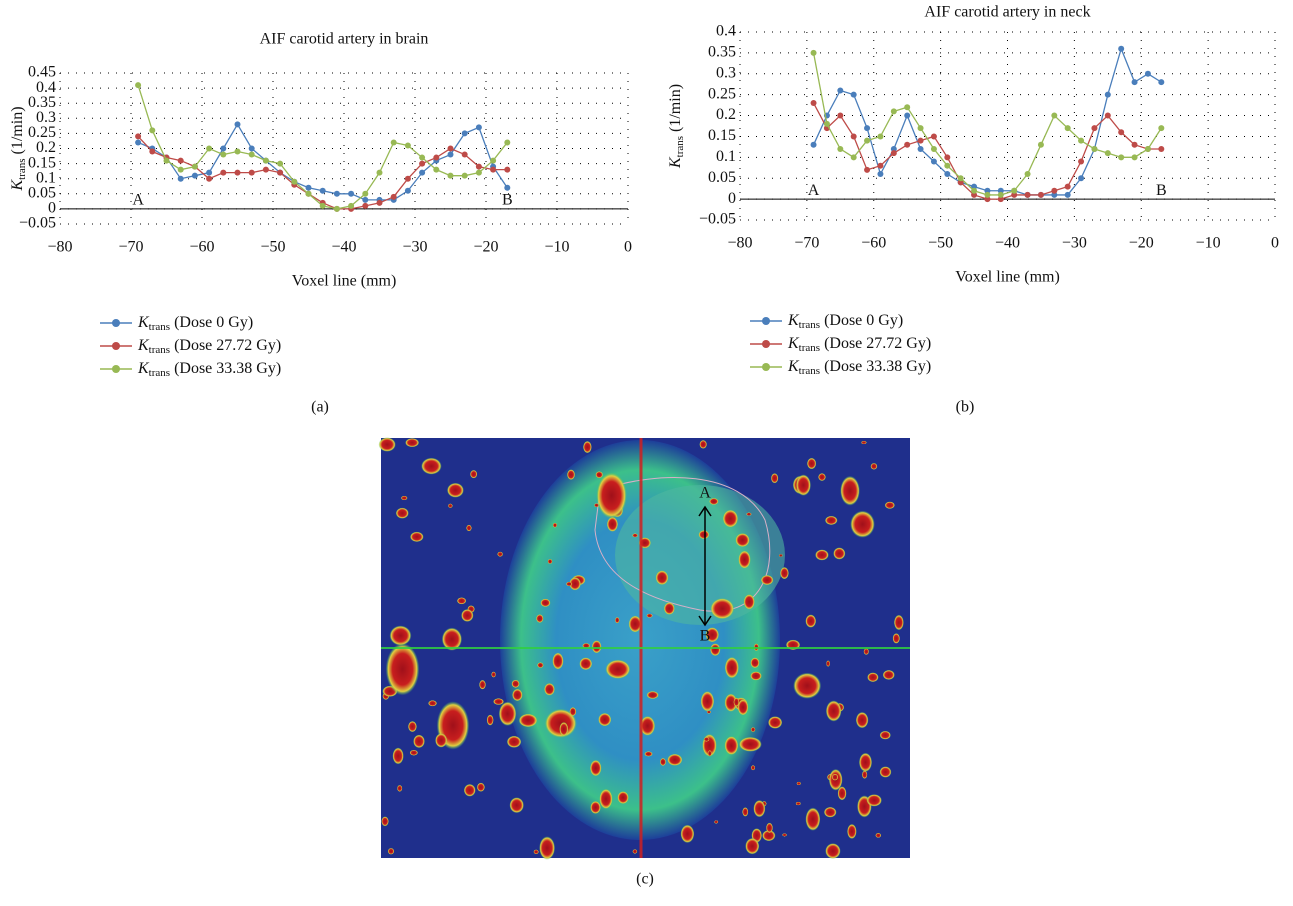  I want to click on legend-label: Ktrans (Dose 27.72 Gy), so click(209, 346).